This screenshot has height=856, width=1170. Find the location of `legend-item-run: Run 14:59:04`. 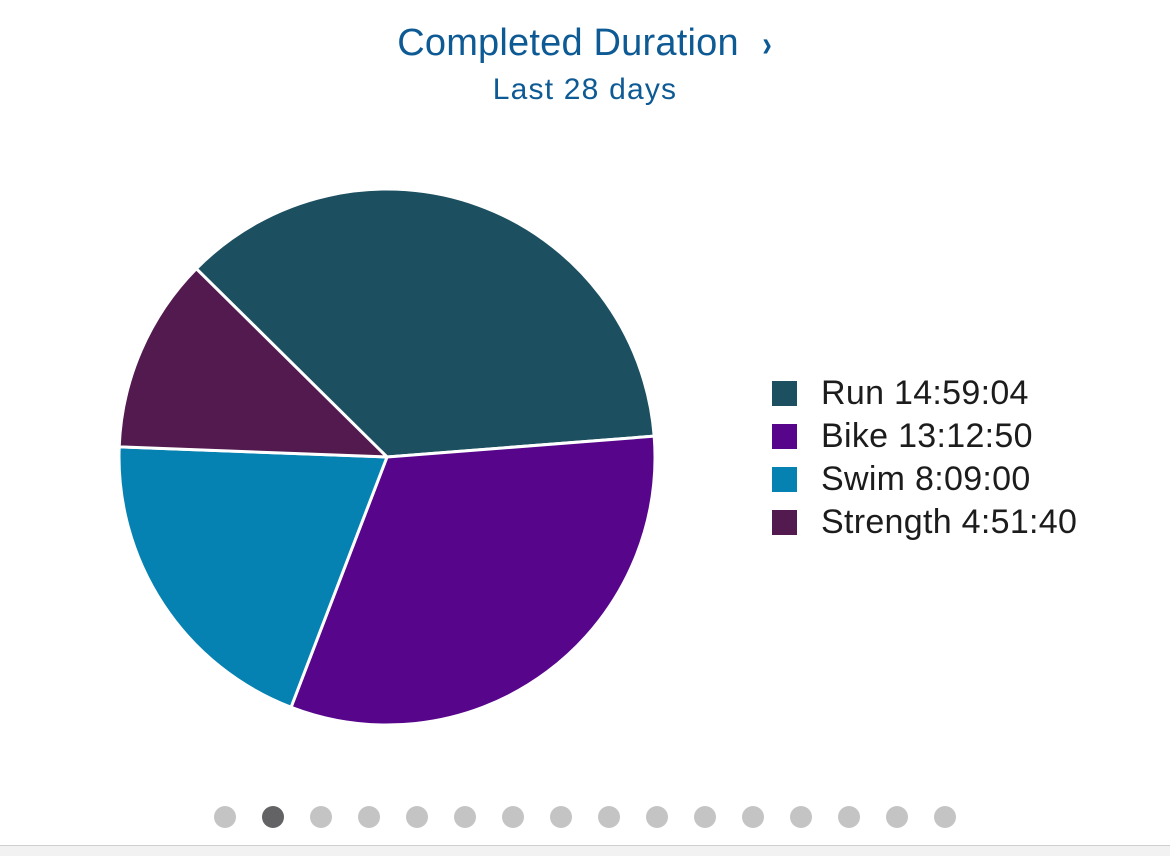

legend-item-run: Run 14:59:04 is located at coordinates (924, 393).